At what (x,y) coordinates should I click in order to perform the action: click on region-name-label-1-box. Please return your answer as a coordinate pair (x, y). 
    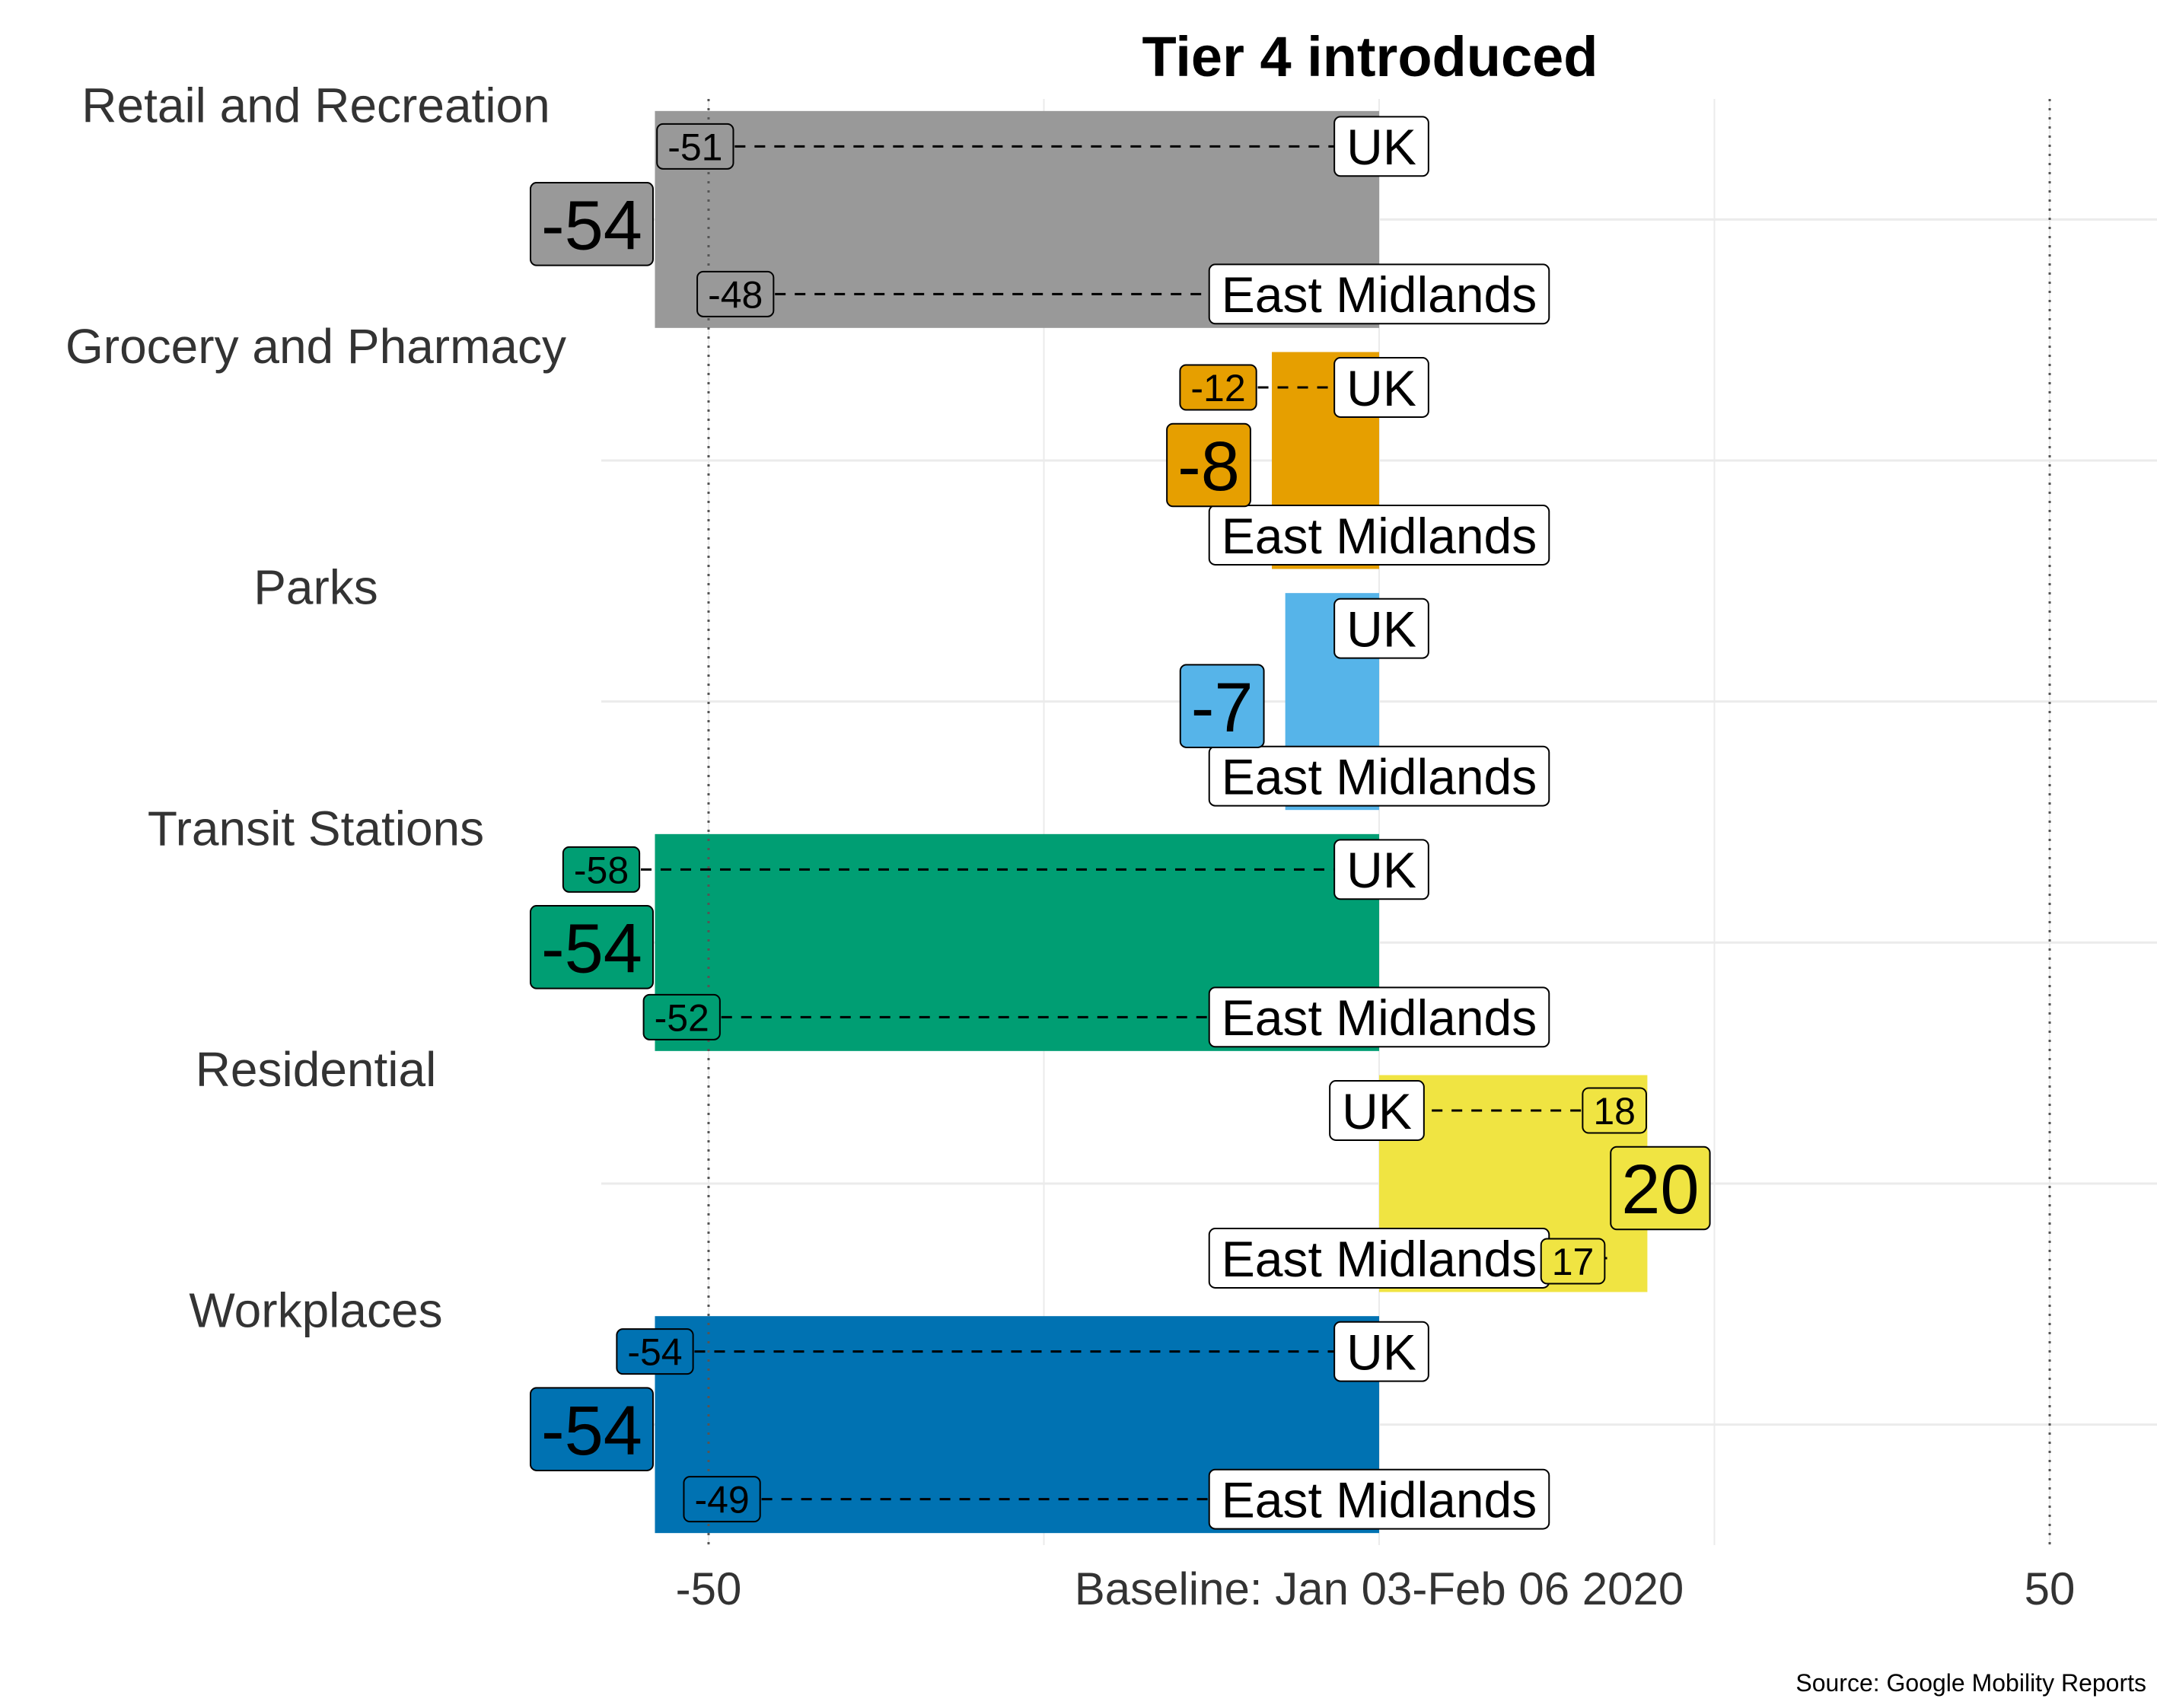
    Looking at the image, I should click on (1379, 535).